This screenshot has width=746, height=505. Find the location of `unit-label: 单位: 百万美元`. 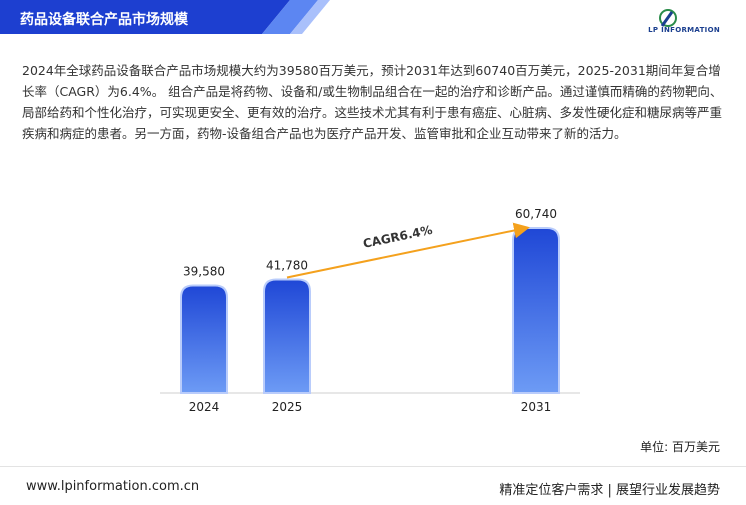

unit-label: 单位: 百万美元 is located at coordinates (680, 447).